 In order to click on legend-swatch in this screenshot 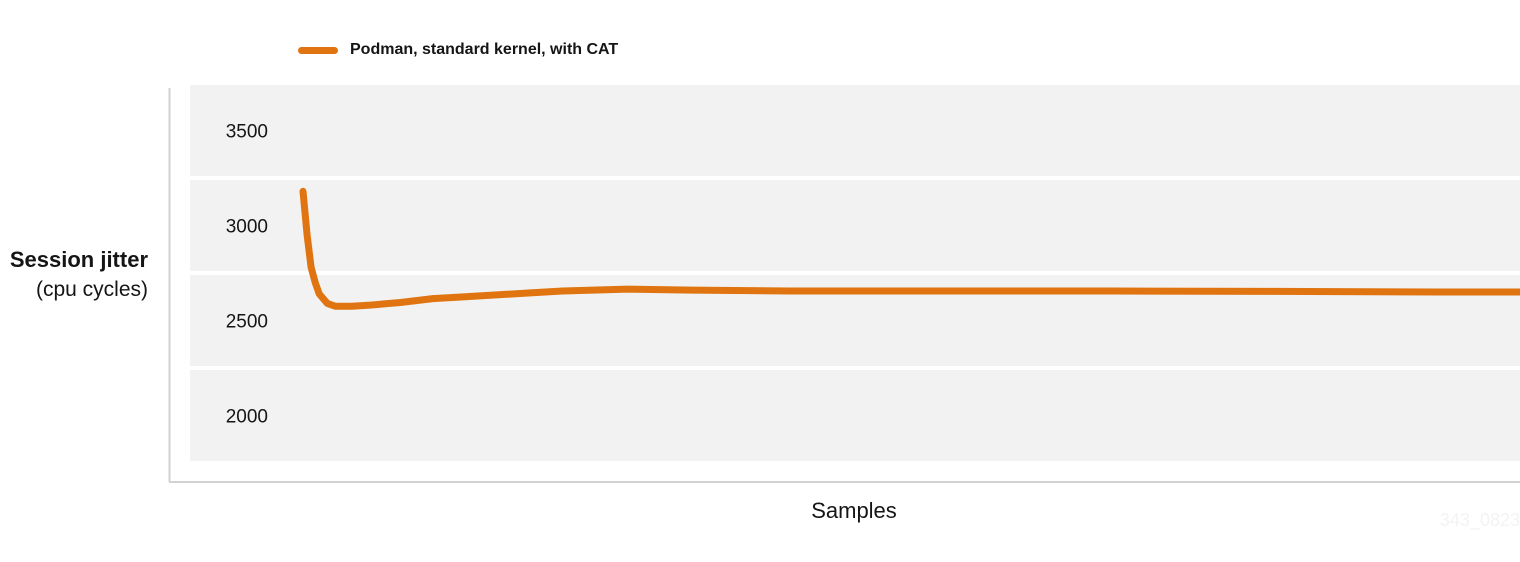, I will do `click(318, 50)`.